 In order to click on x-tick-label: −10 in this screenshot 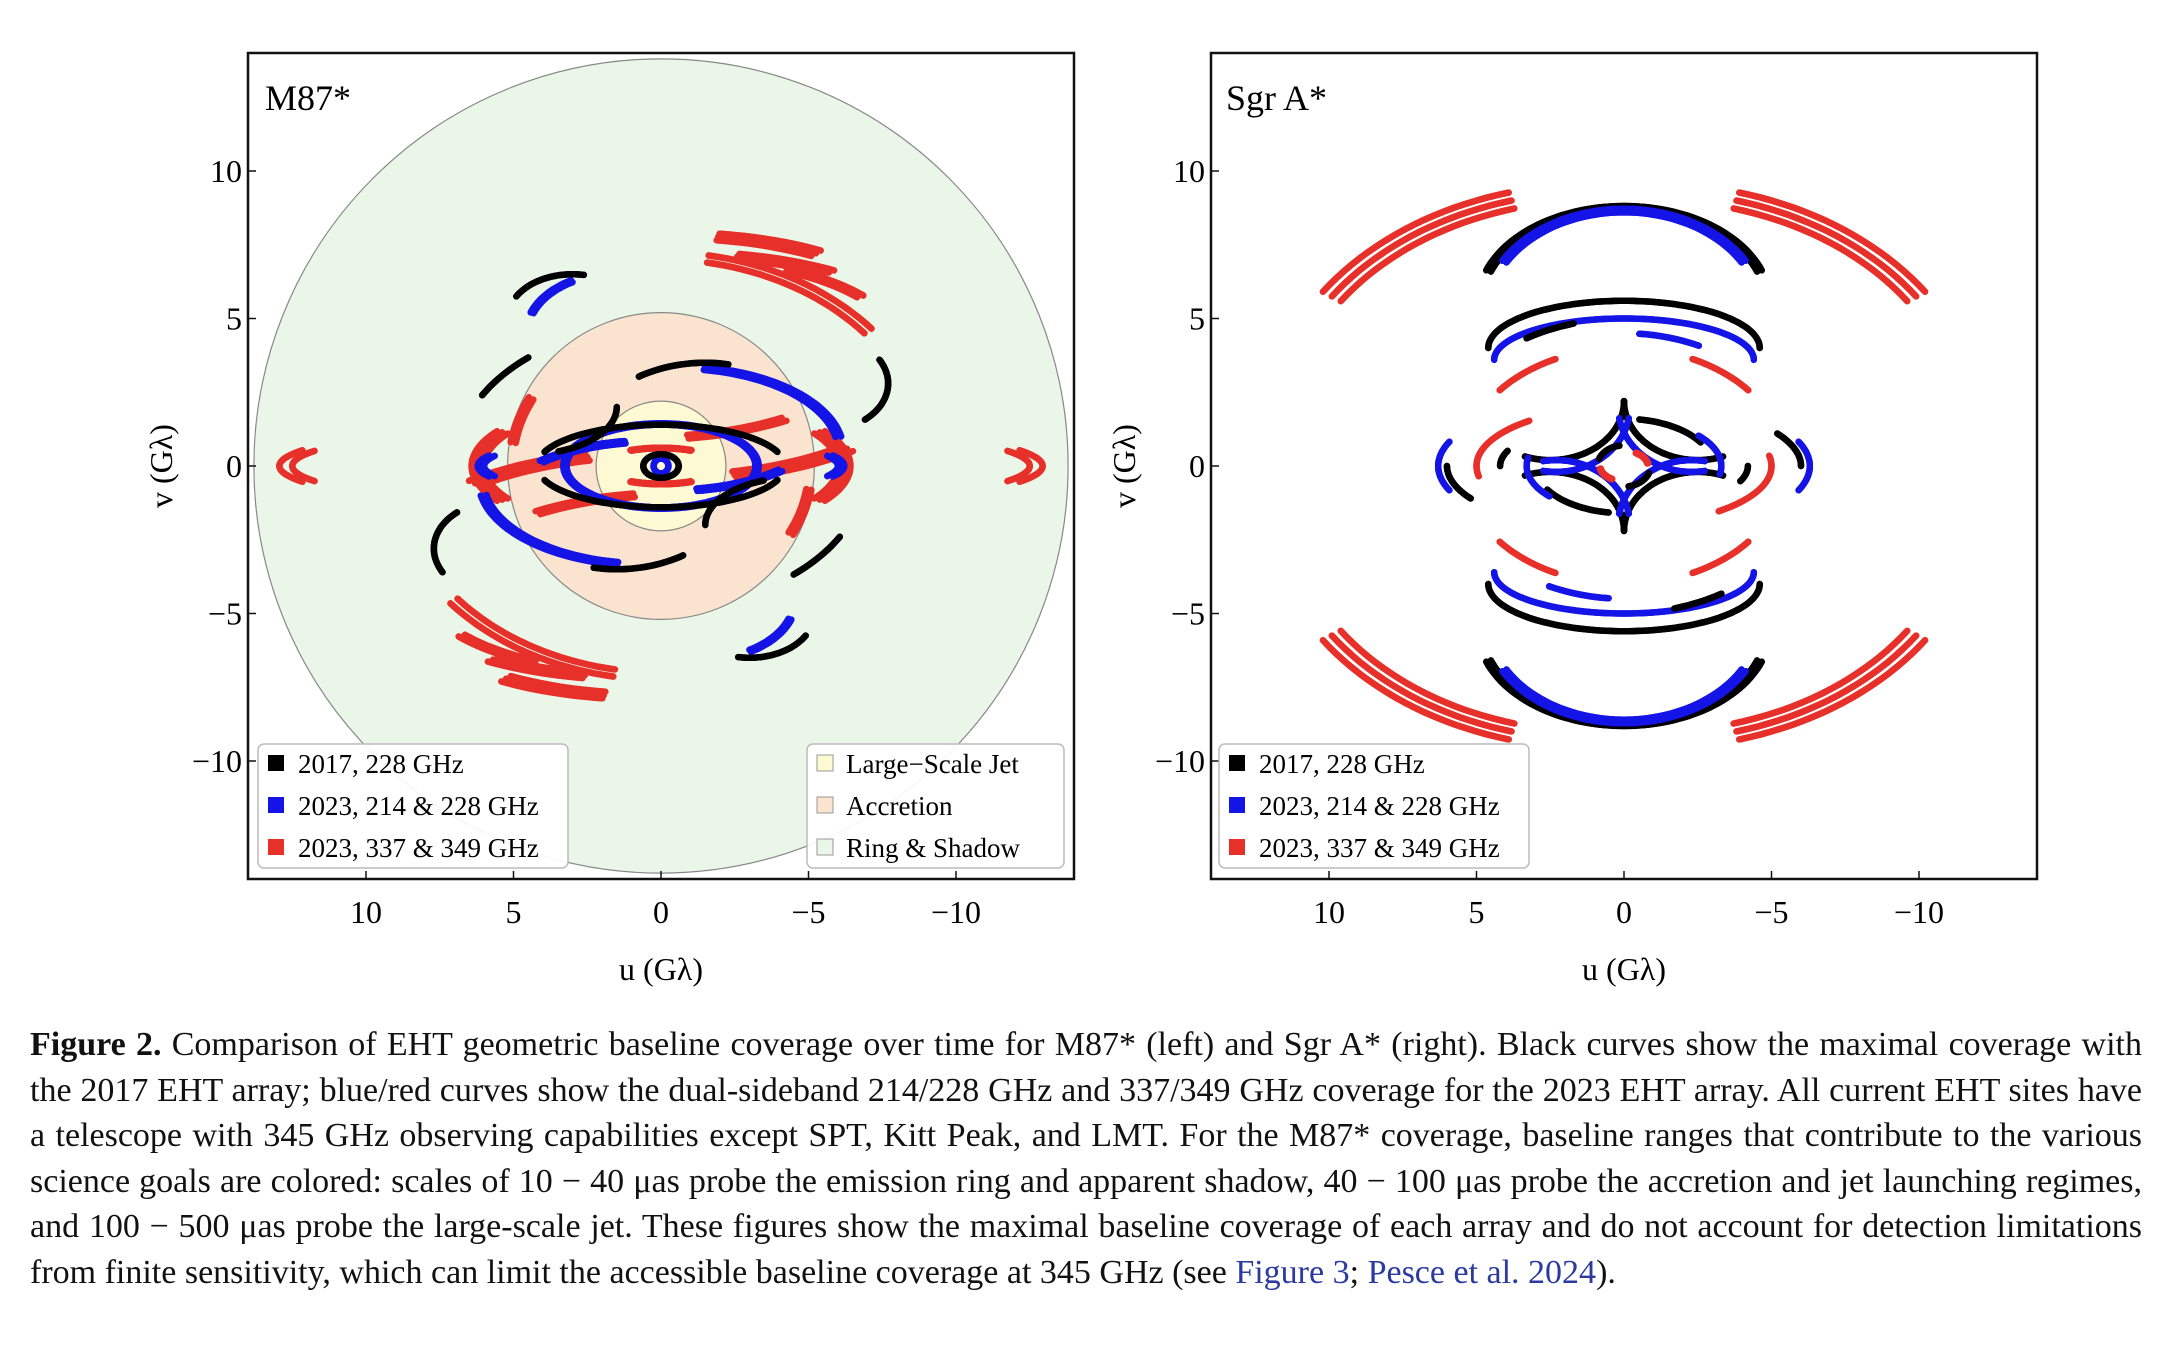, I will do `click(1919, 912)`.